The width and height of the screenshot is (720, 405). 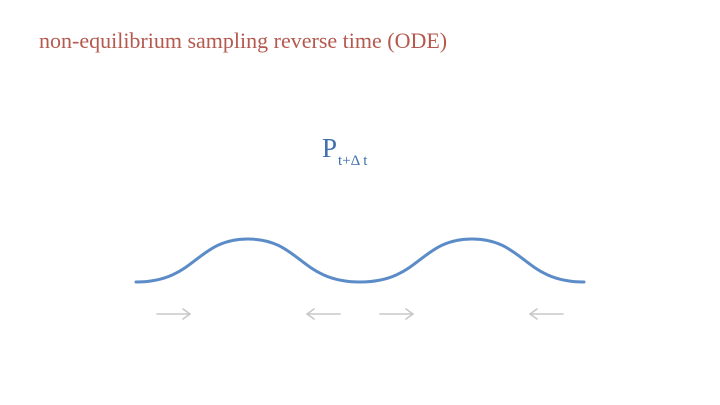 I want to click on density-subscript: t+Δ t, so click(x=353, y=161).